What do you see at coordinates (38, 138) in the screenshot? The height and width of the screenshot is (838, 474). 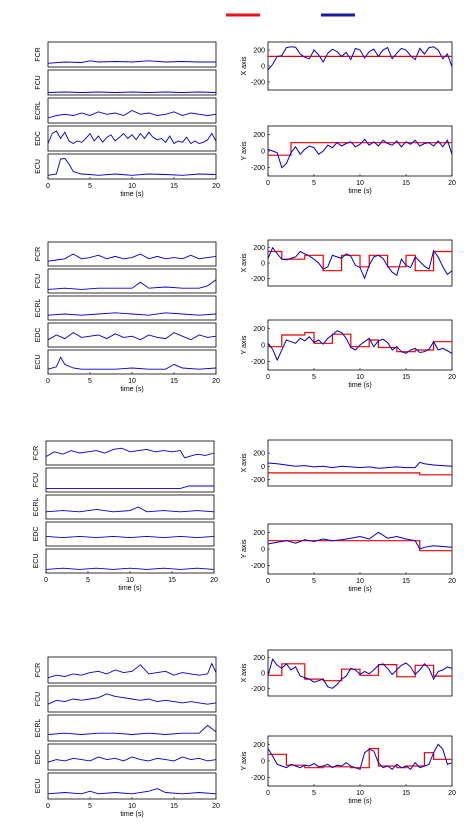 I see `emg-channel-label: EDC` at bounding box center [38, 138].